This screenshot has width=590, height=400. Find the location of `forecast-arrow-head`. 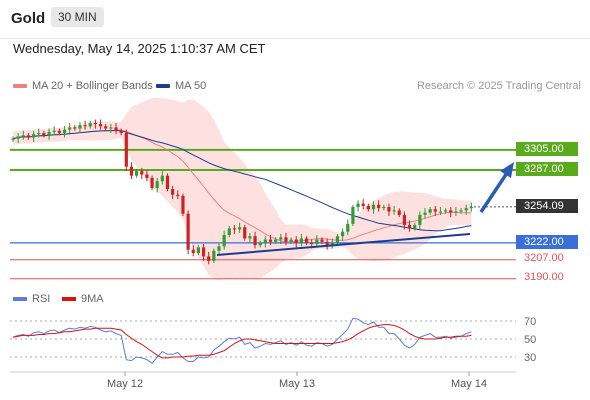

forecast-arrow-head is located at coordinates (507, 170).